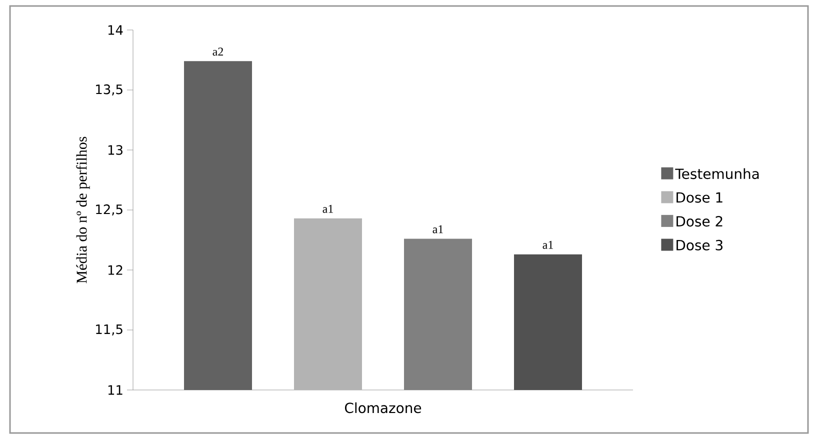 The image size is (814, 439). I want to click on legend-label: Dose 3, so click(699, 245).